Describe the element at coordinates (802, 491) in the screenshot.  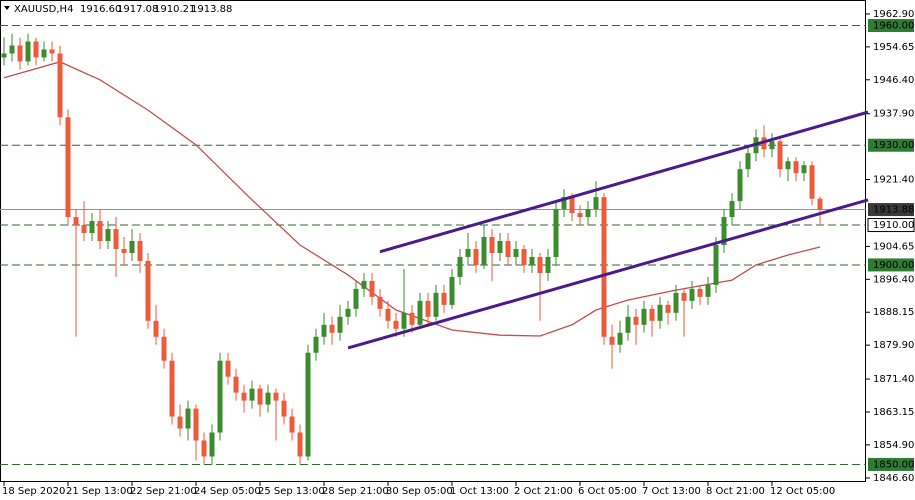
I see `x-tick-label: 12 Oct 05:00` at that location.